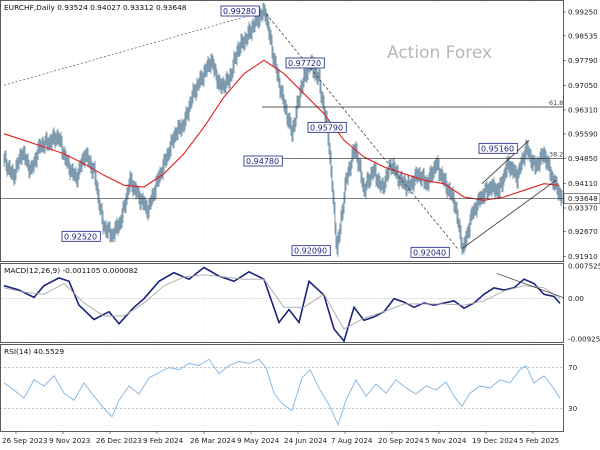 This screenshot has width=600, height=450. What do you see at coordinates (583, 85) in the screenshot?
I see `price-tick-label: 0.97050` at bounding box center [583, 85].